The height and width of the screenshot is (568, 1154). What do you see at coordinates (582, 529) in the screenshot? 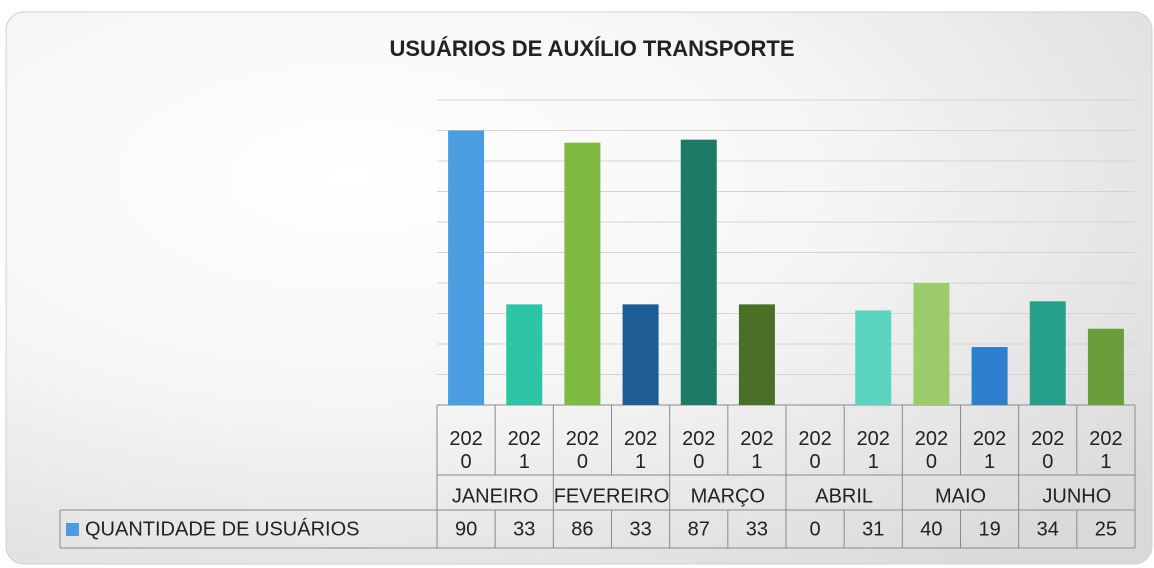
I see `data-table-value: 86` at bounding box center [582, 529].